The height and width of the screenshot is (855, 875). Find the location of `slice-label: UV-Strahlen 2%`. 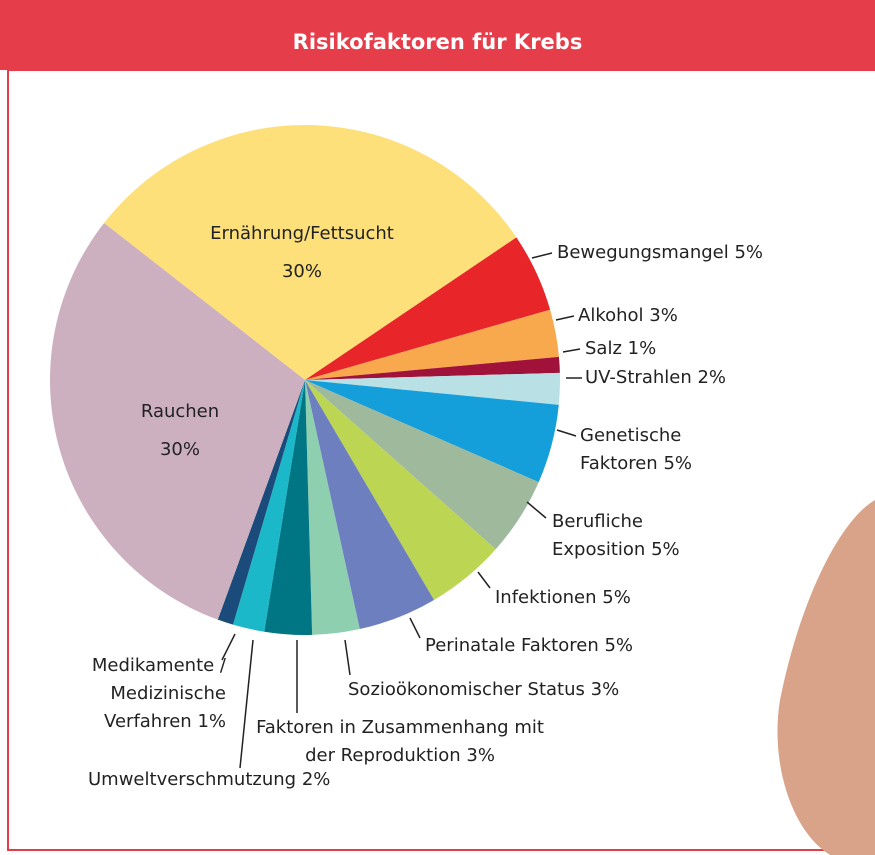

slice-label: UV-Strahlen 2% is located at coordinates (685, 378).